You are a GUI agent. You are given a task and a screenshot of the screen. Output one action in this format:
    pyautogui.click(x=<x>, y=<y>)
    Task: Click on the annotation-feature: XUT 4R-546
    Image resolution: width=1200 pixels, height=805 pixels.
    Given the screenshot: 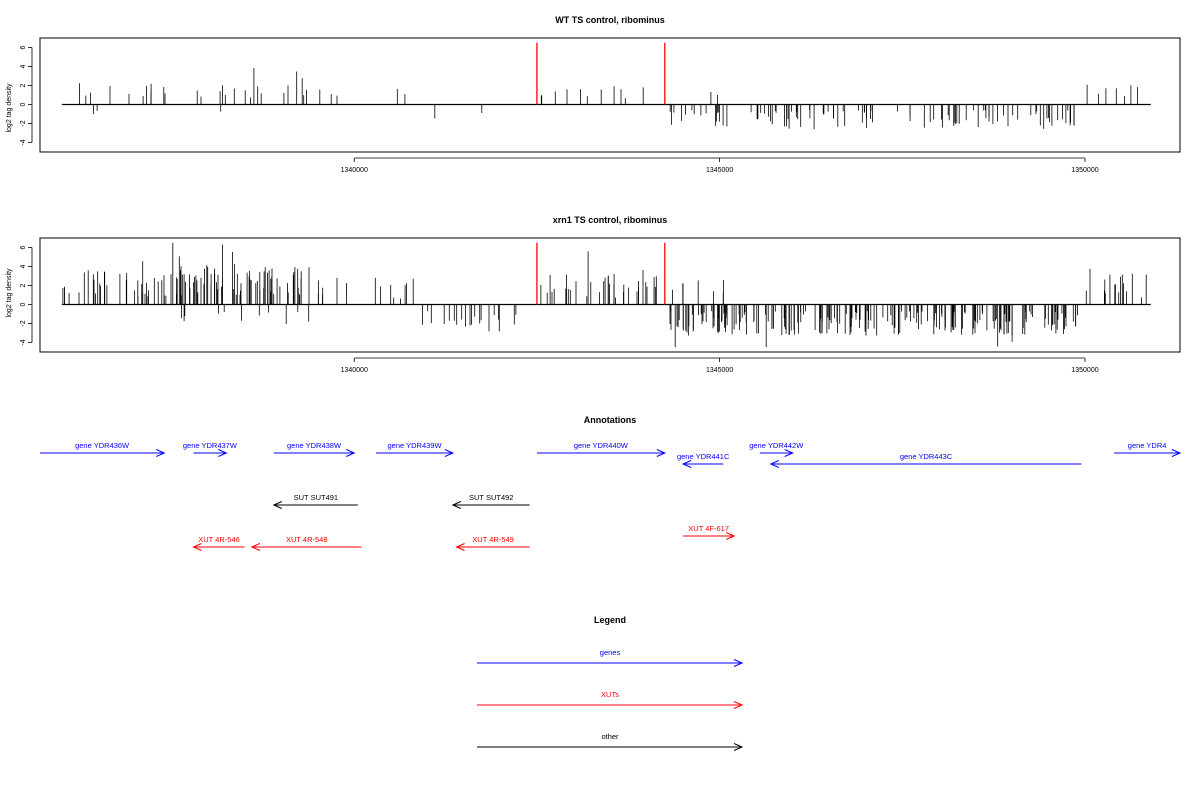 What is the action you would take?
    pyautogui.click(x=218, y=543)
    